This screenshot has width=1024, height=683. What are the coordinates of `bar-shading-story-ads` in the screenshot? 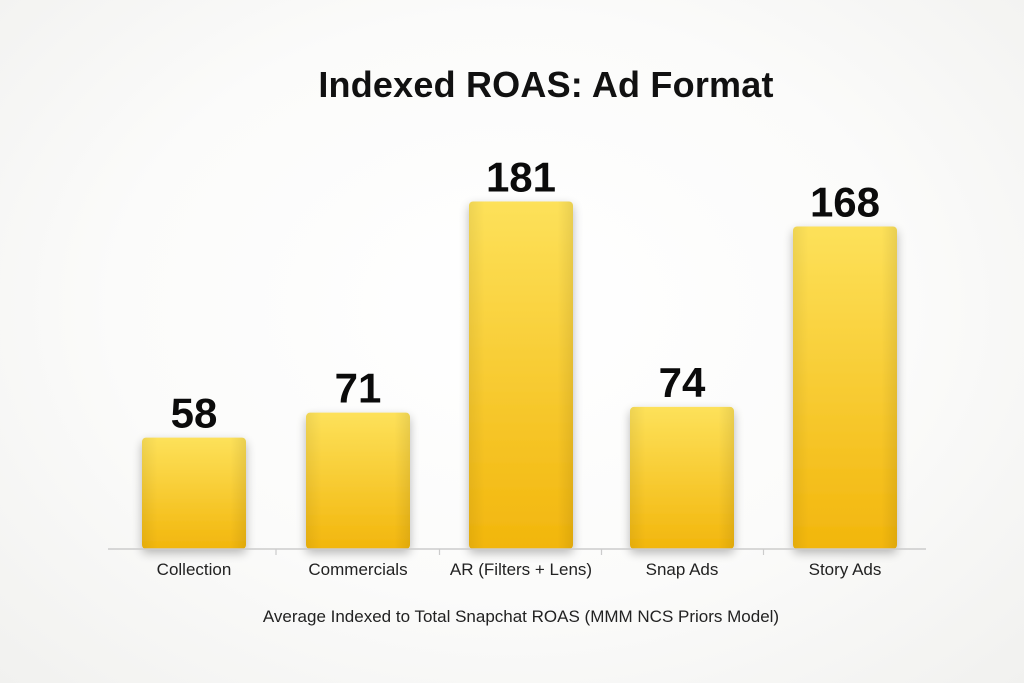 It's located at (845, 387).